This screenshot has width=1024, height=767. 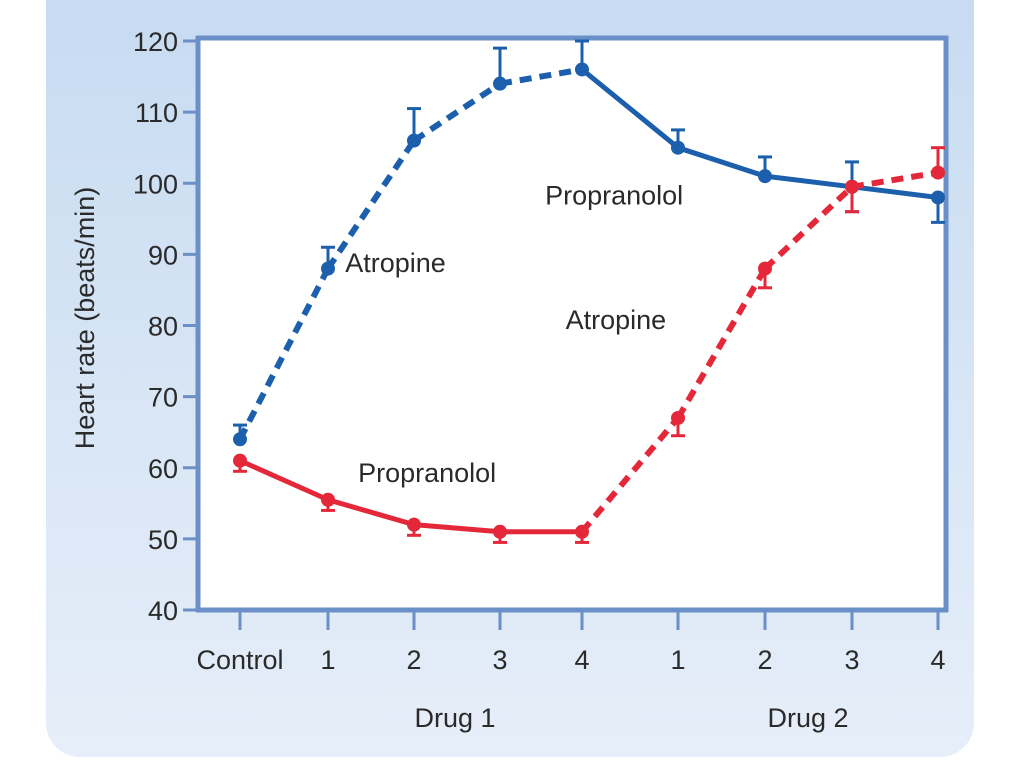 I want to click on y-axis-label: Heart rate (beats/min), so click(x=85, y=318).